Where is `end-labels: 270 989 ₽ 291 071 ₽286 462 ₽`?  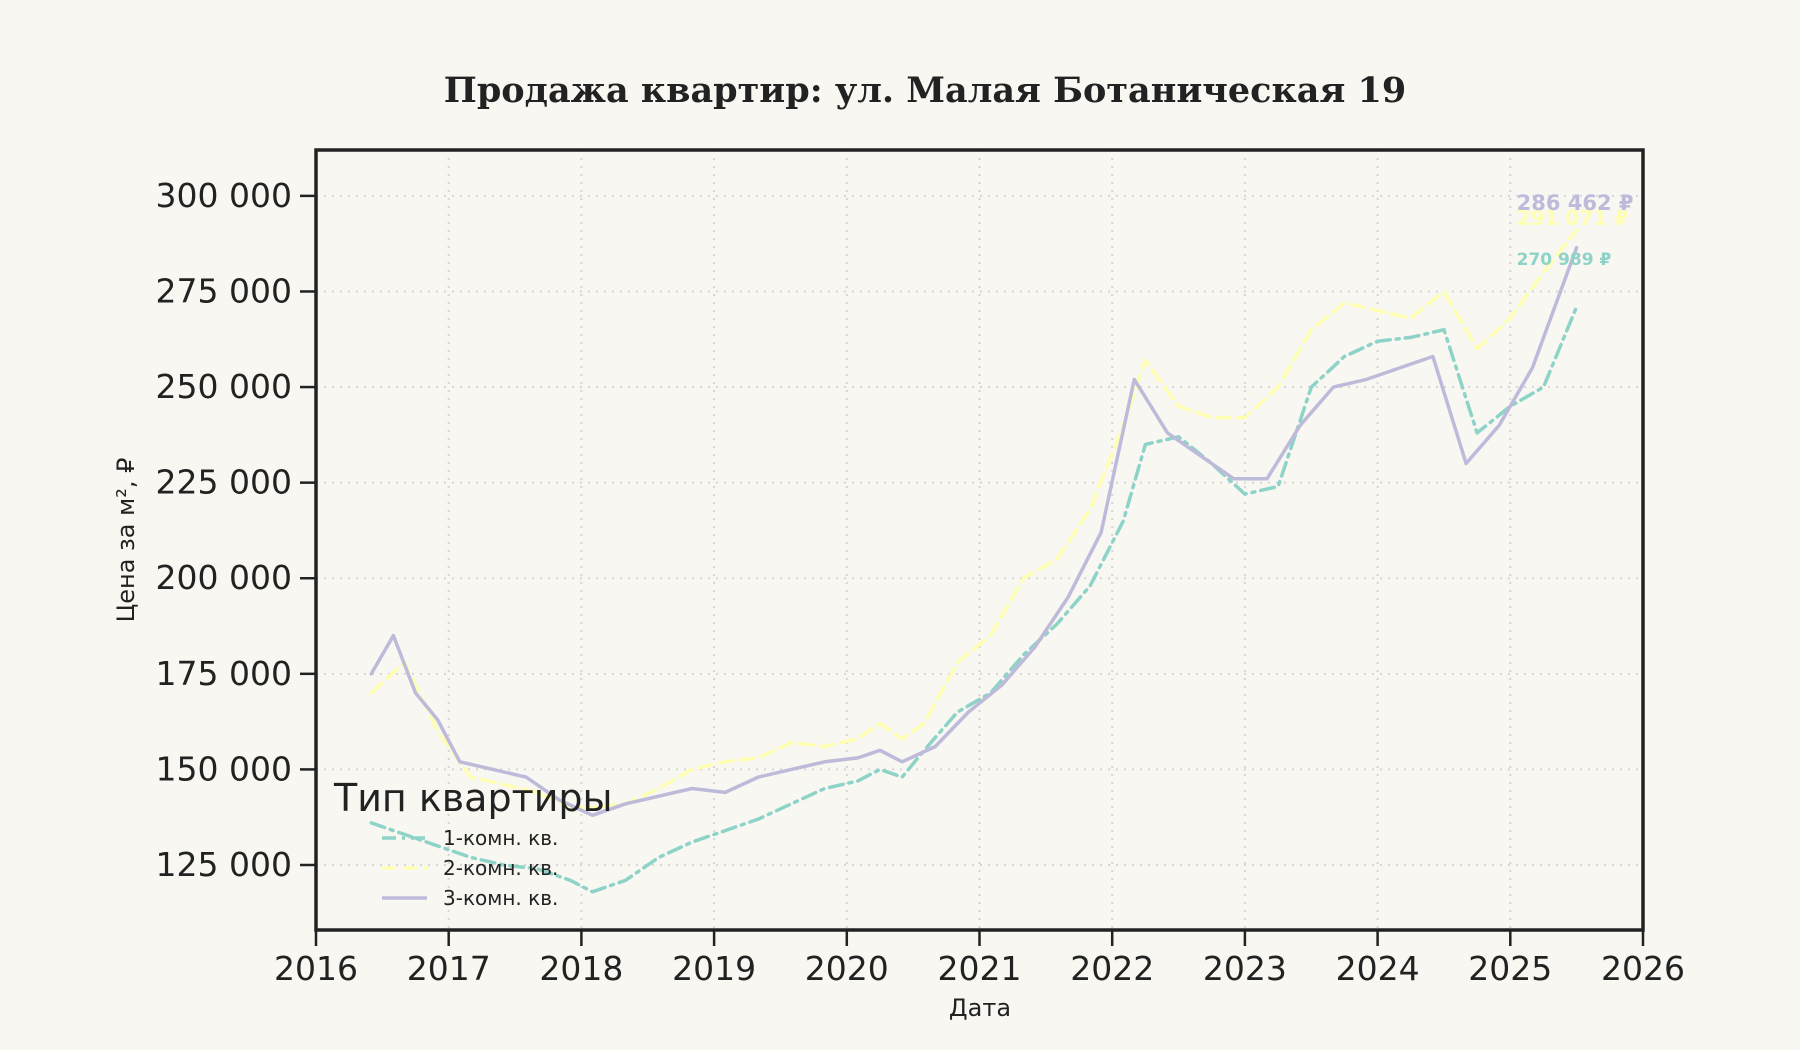 end-labels: 270 989 ₽ 291 071 ₽286 462 ₽ is located at coordinates (1575, 230).